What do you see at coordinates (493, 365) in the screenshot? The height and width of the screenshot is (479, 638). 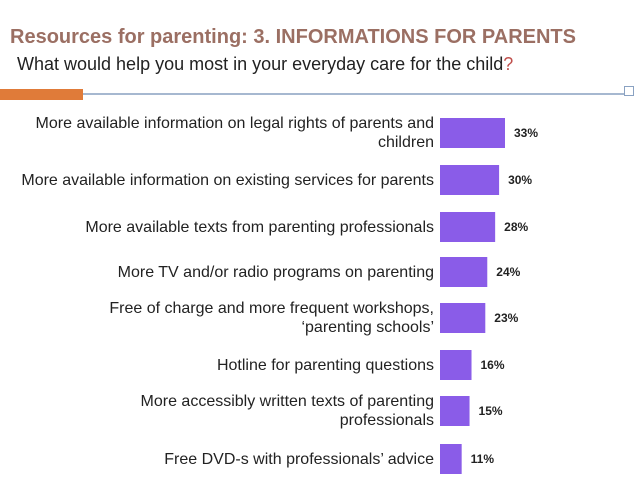 I see `data-label: 16%` at bounding box center [493, 365].